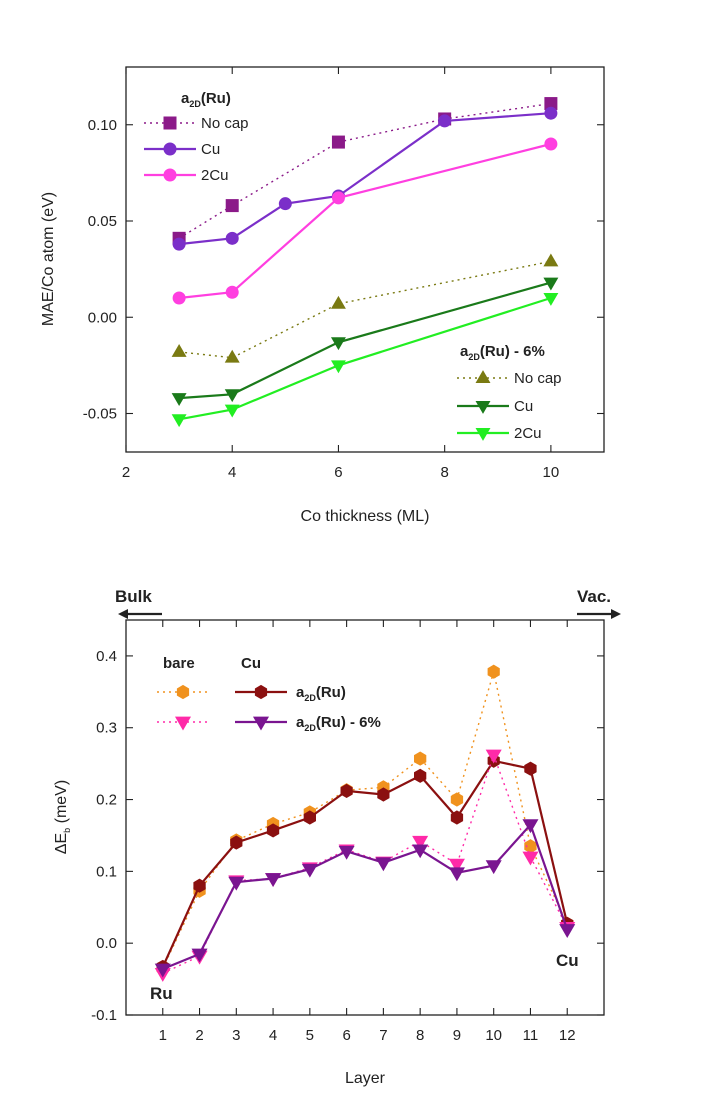  I want to click on x-tick-label: 7, so click(383, 1035).